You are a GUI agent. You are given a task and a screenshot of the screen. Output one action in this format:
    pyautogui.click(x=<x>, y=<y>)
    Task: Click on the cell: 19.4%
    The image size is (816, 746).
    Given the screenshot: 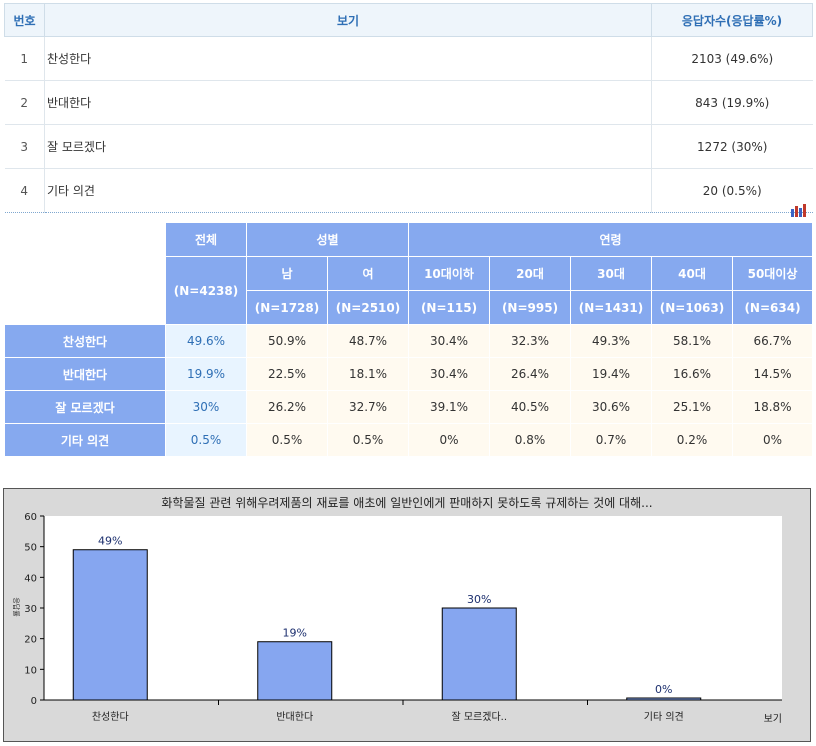 What is the action you would take?
    pyautogui.click(x=611, y=374)
    